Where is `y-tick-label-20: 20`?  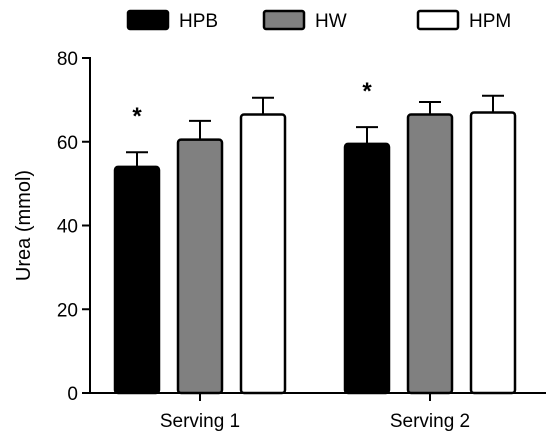
y-tick-label-20: 20 is located at coordinates (67, 310).